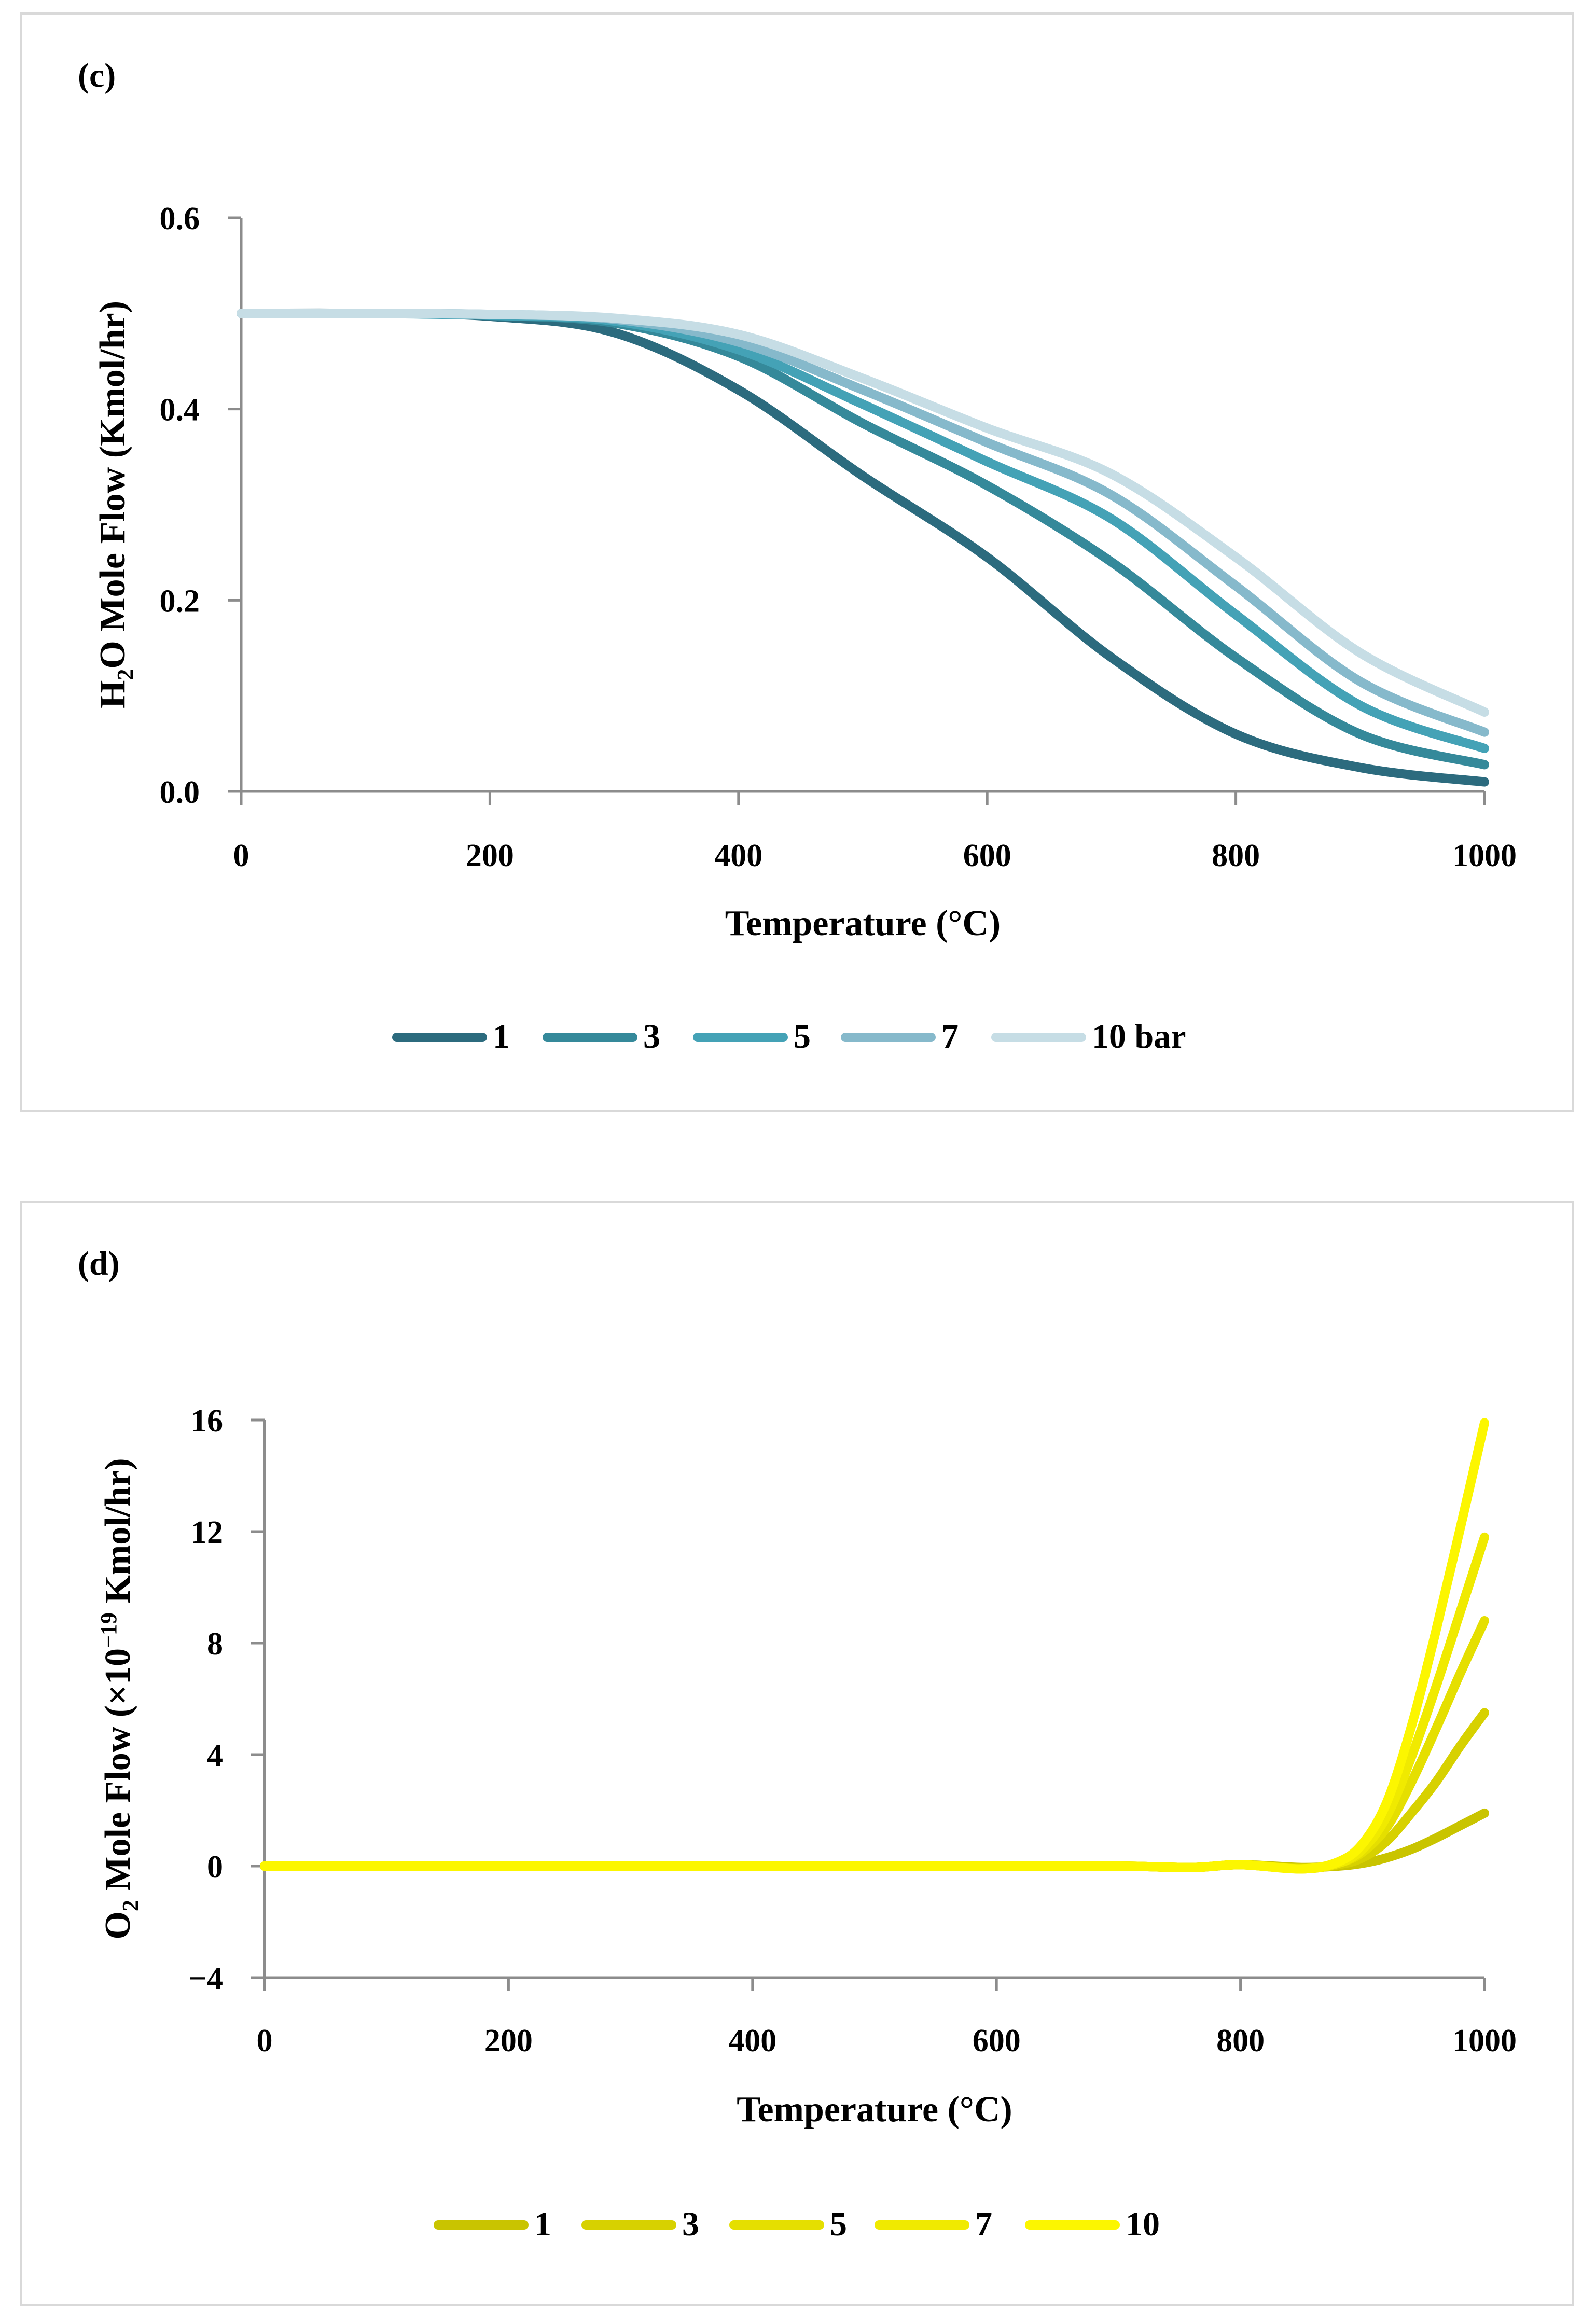  What do you see at coordinates (215, 1867) in the screenshot?
I see `y-tick-label: 0` at bounding box center [215, 1867].